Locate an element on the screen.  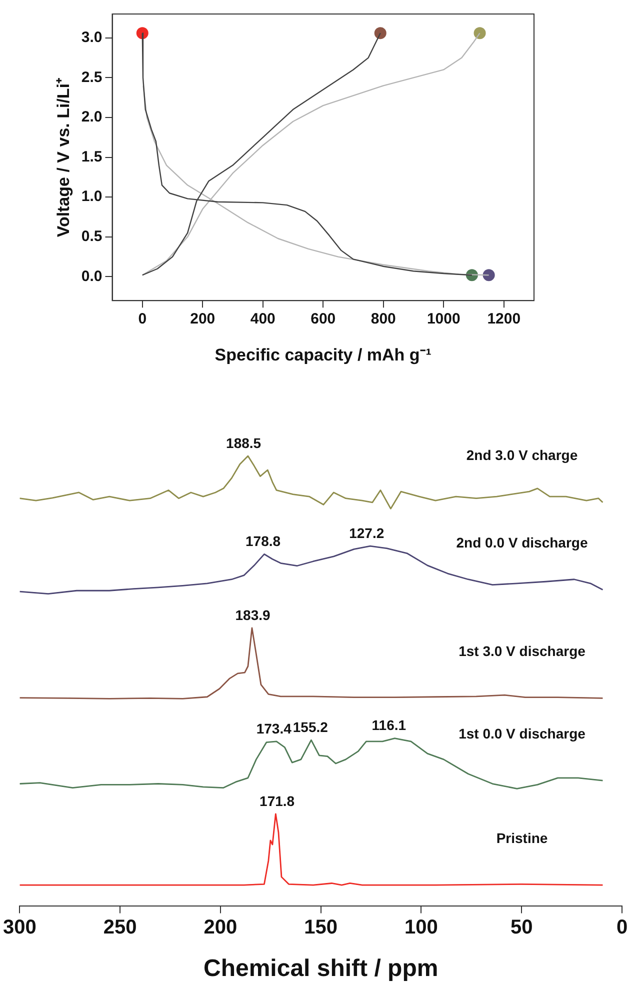
y-tick-label: 1.0 is located at coordinates (91, 197).